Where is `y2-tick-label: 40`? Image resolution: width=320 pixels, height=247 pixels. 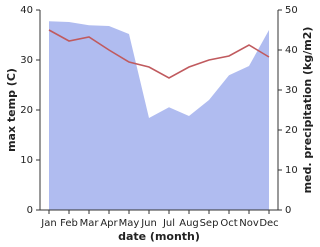
y2-tick-label: 40 is located at coordinates (291, 50).